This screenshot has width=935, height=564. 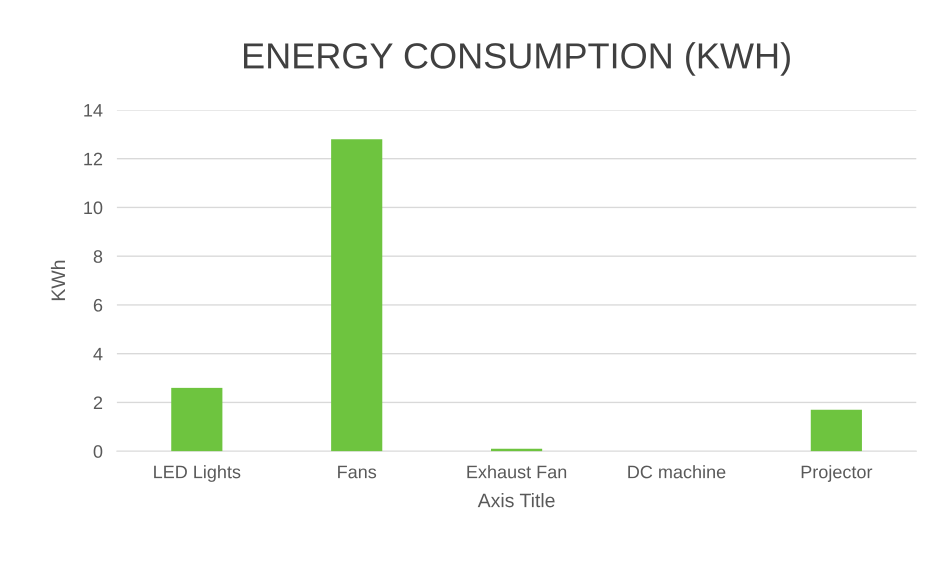 What do you see at coordinates (516, 471) in the screenshot?
I see `x-tick-label: Exhaust Fan` at bounding box center [516, 471].